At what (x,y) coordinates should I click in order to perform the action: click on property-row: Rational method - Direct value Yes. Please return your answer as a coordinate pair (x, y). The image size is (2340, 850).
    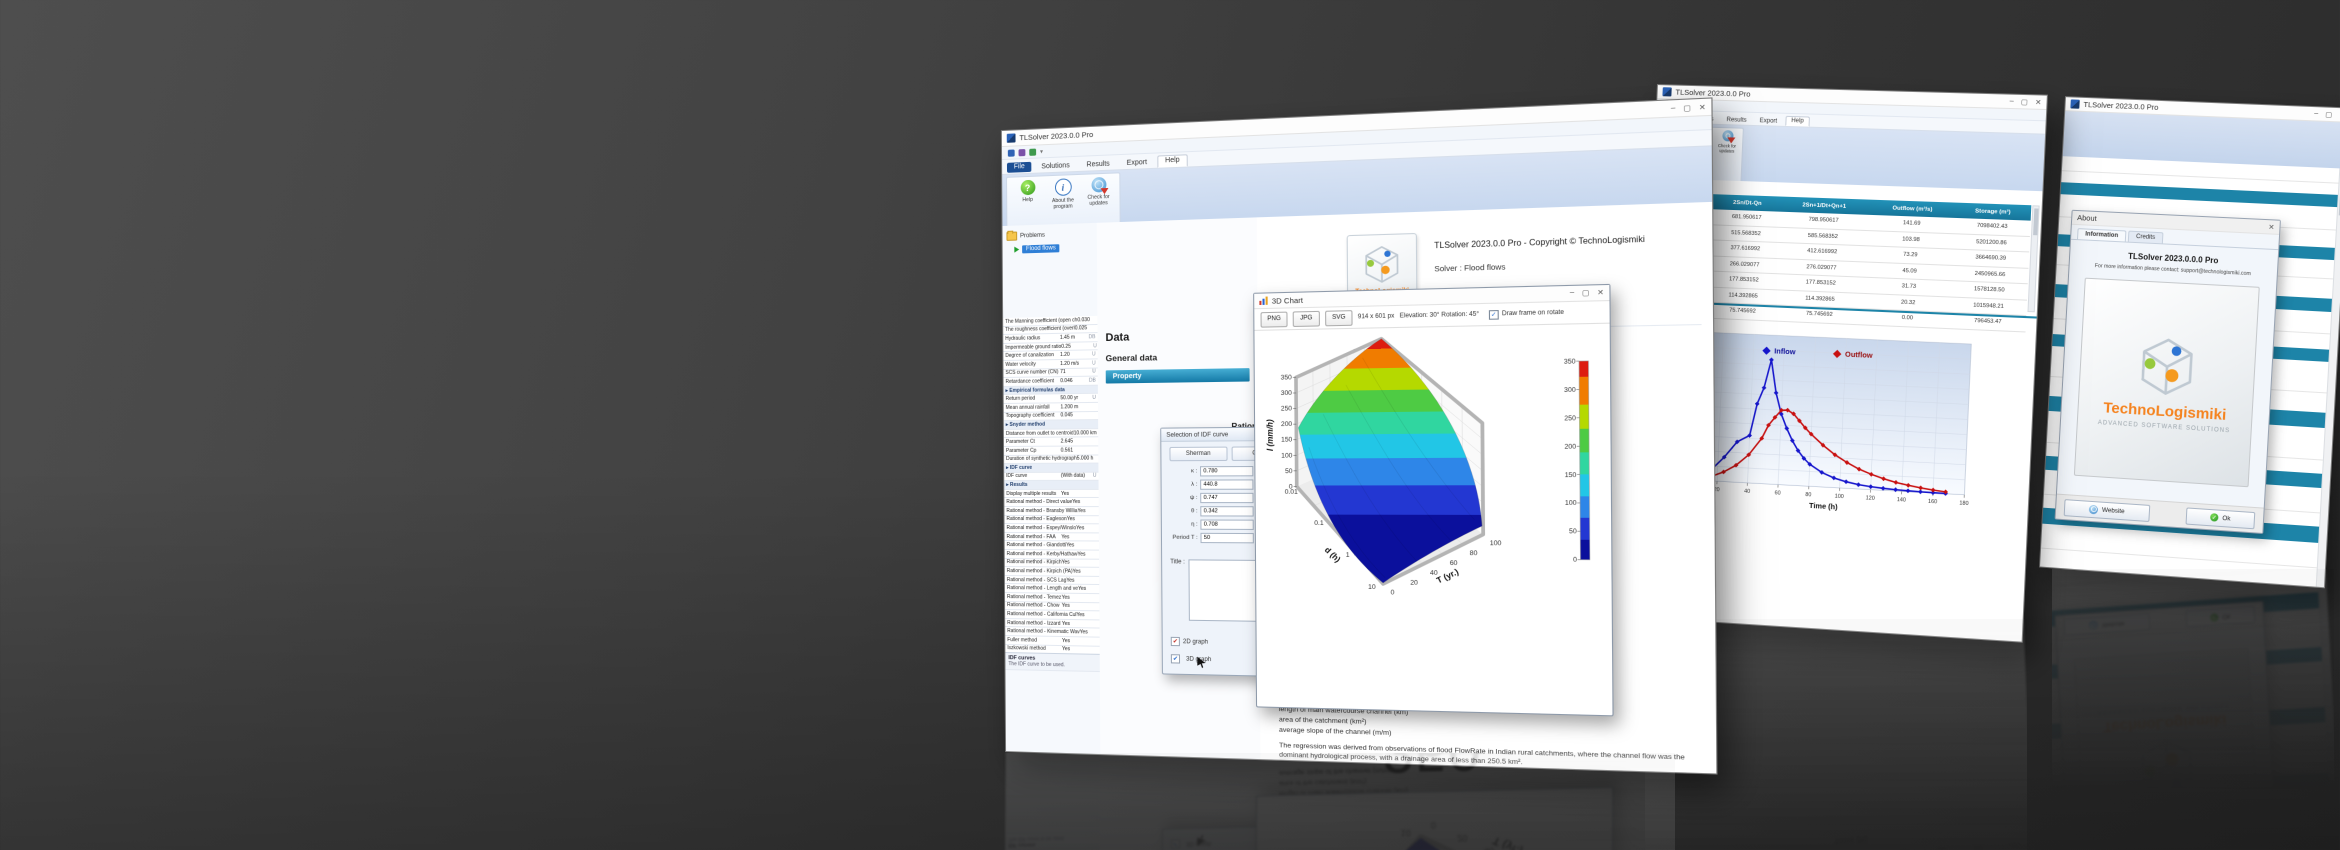
    Looking at the image, I should click on (1051, 503).